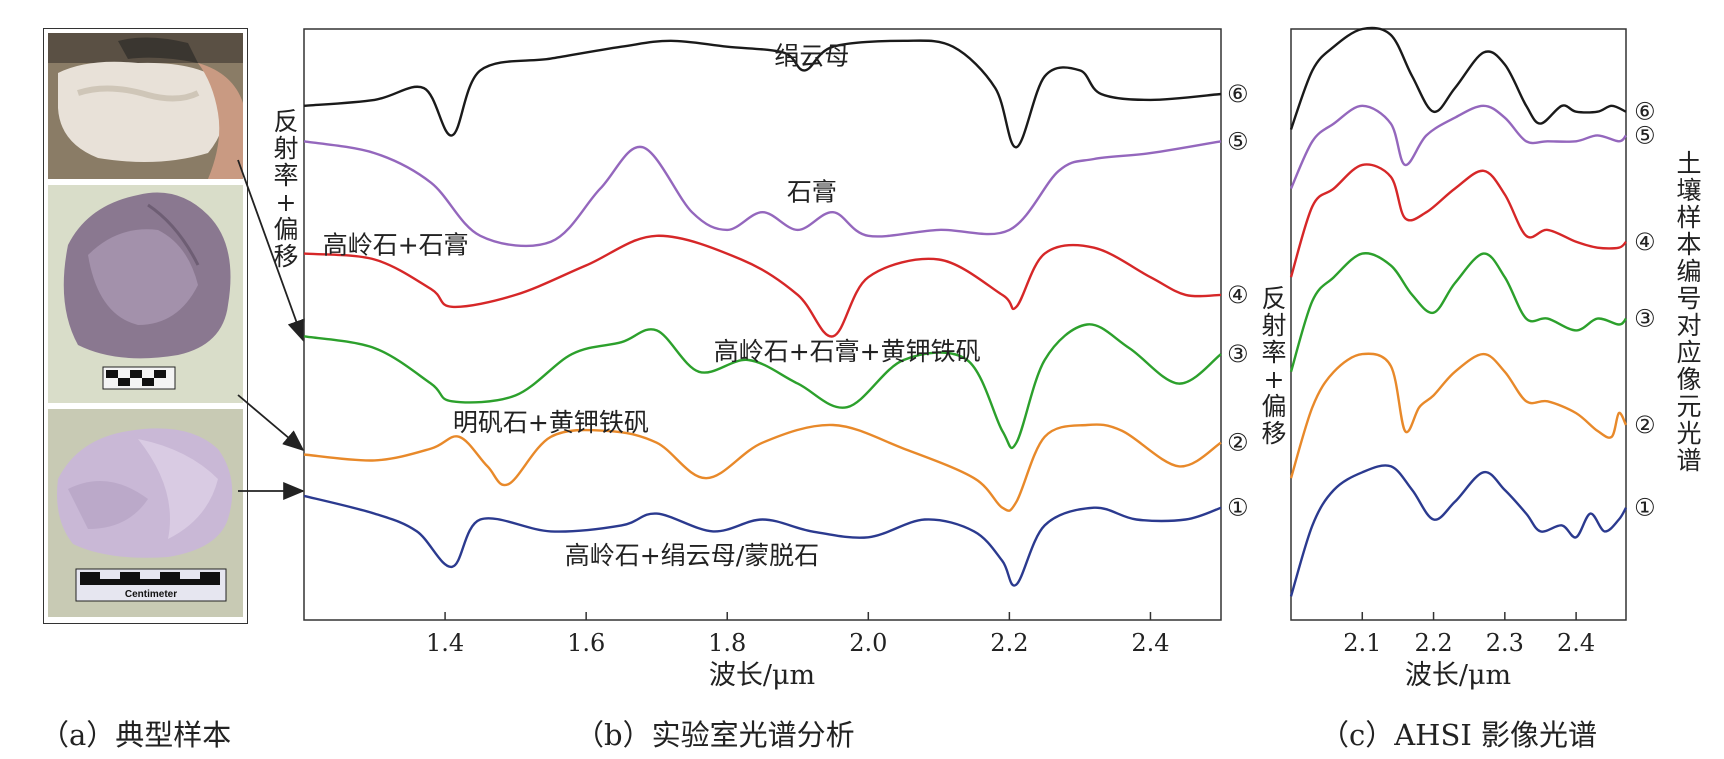 The width and height of the screenshot is (1724, 759). Describe the element at coordinates (715, 735) in the screenshot. I see `caption-panel-b: （b）实验室光谱分析` at that location.